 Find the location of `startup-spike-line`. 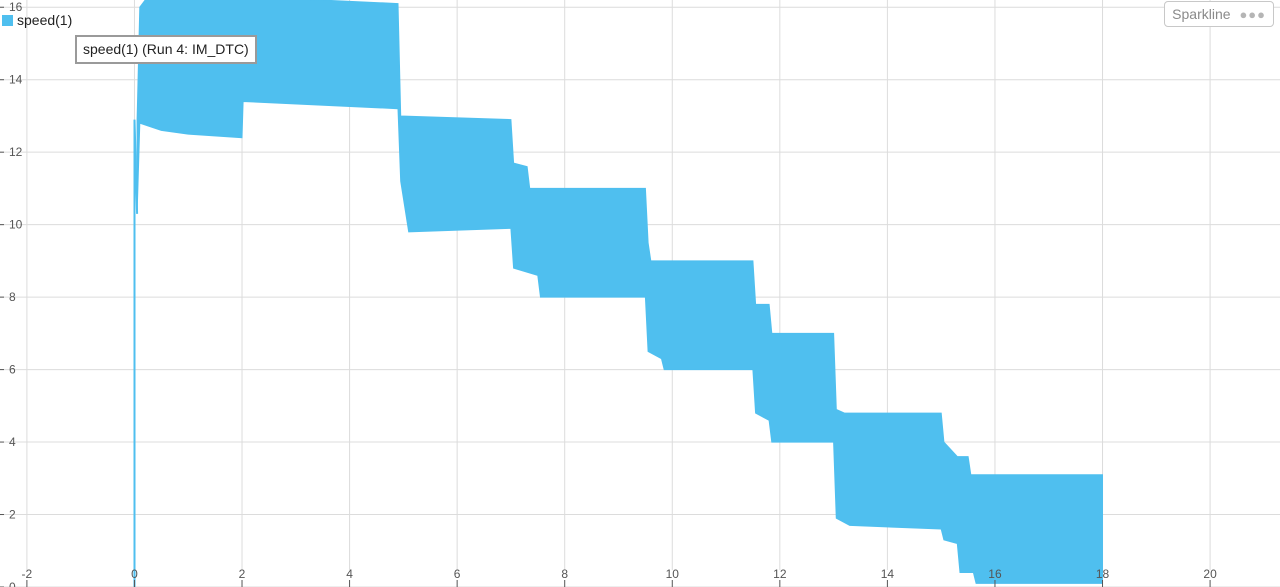

startup-spike-line is located at coordinates (136, 353).